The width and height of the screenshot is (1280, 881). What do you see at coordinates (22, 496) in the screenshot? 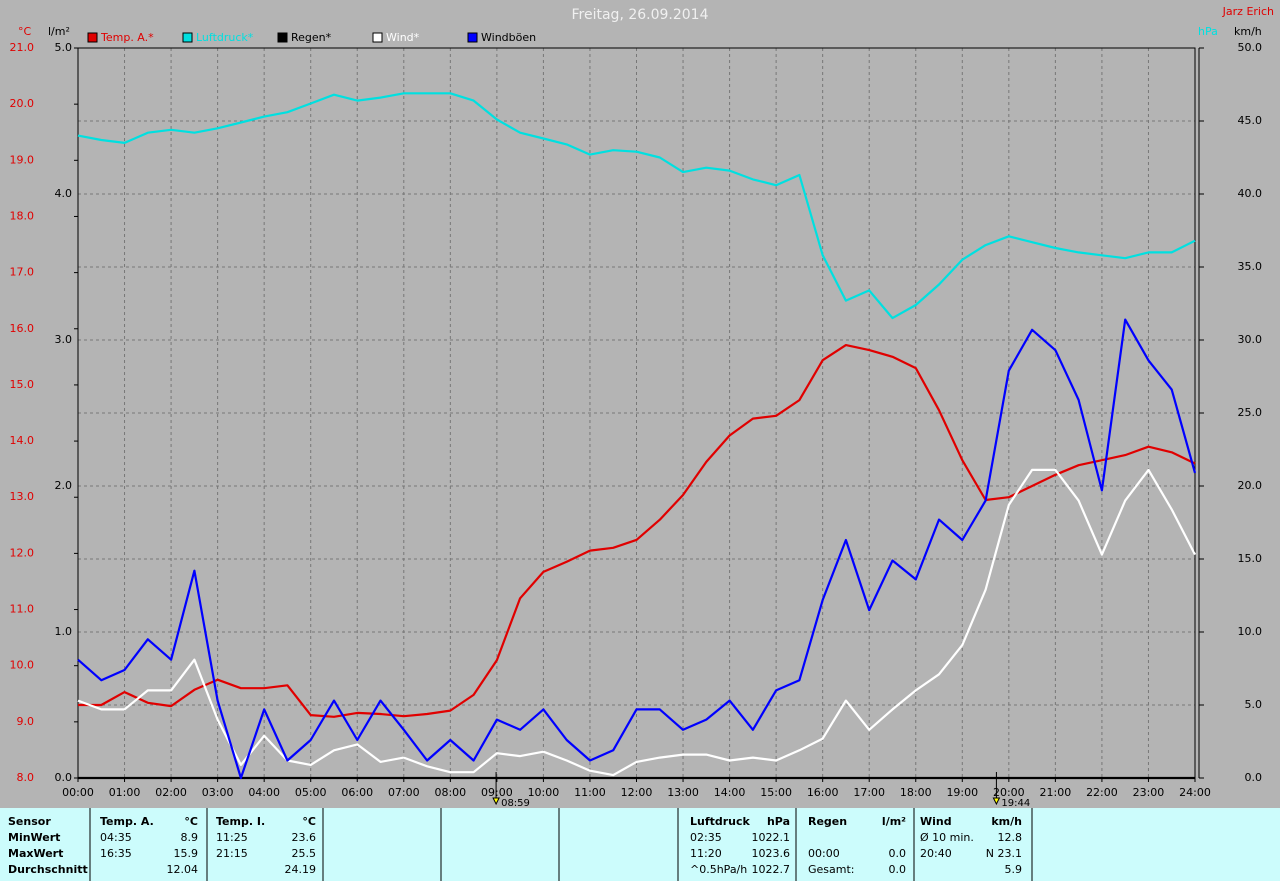
I see `y-tick-label: 13.0` at bounding box center [22, 496].